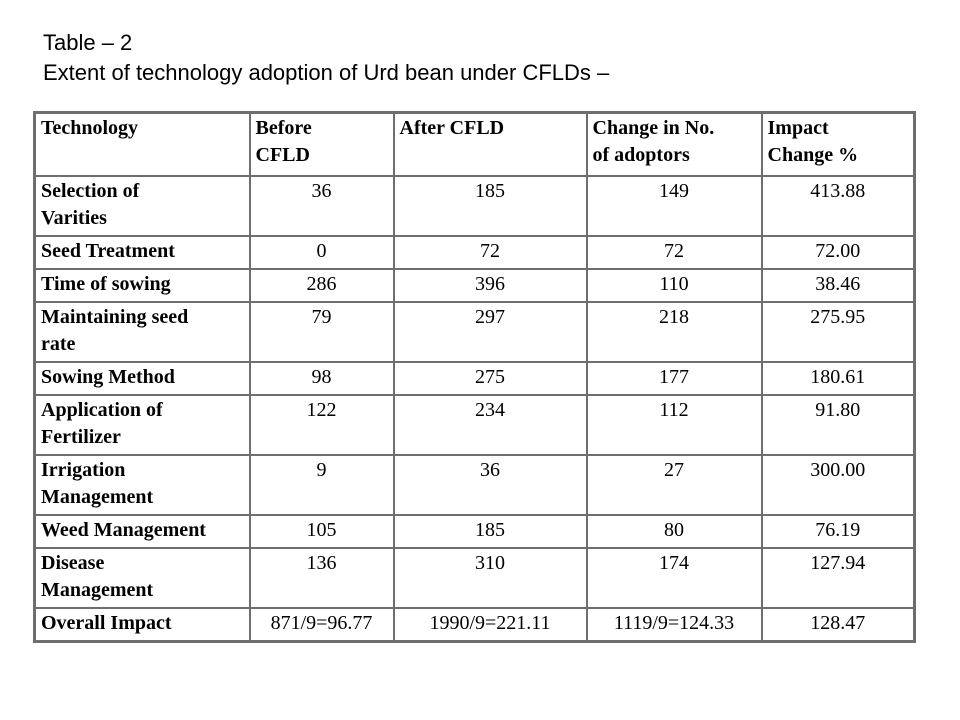  I want to click on table-row: Weed Management 105 185 80 76.19, so click(474, 531).